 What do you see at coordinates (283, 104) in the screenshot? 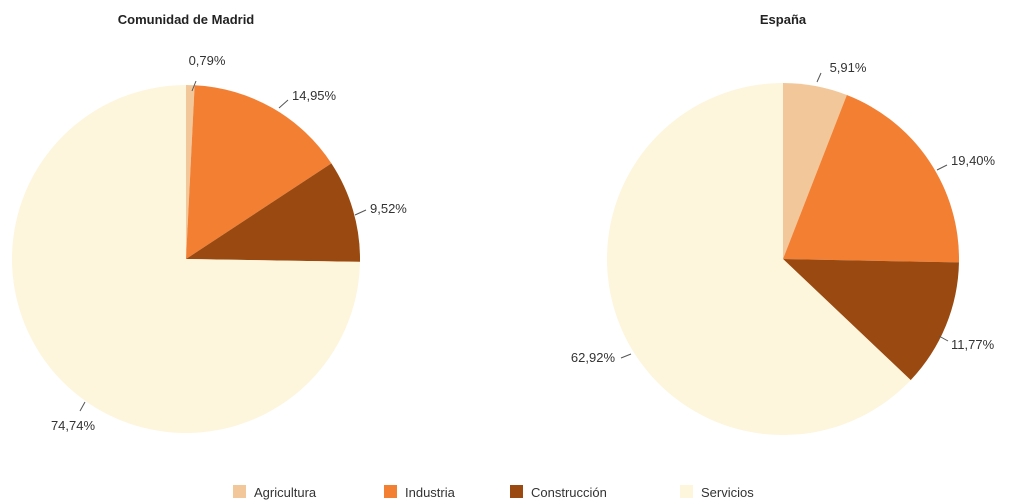
I see `leader-line-madrid-industria` at bounding box center [283, 104].